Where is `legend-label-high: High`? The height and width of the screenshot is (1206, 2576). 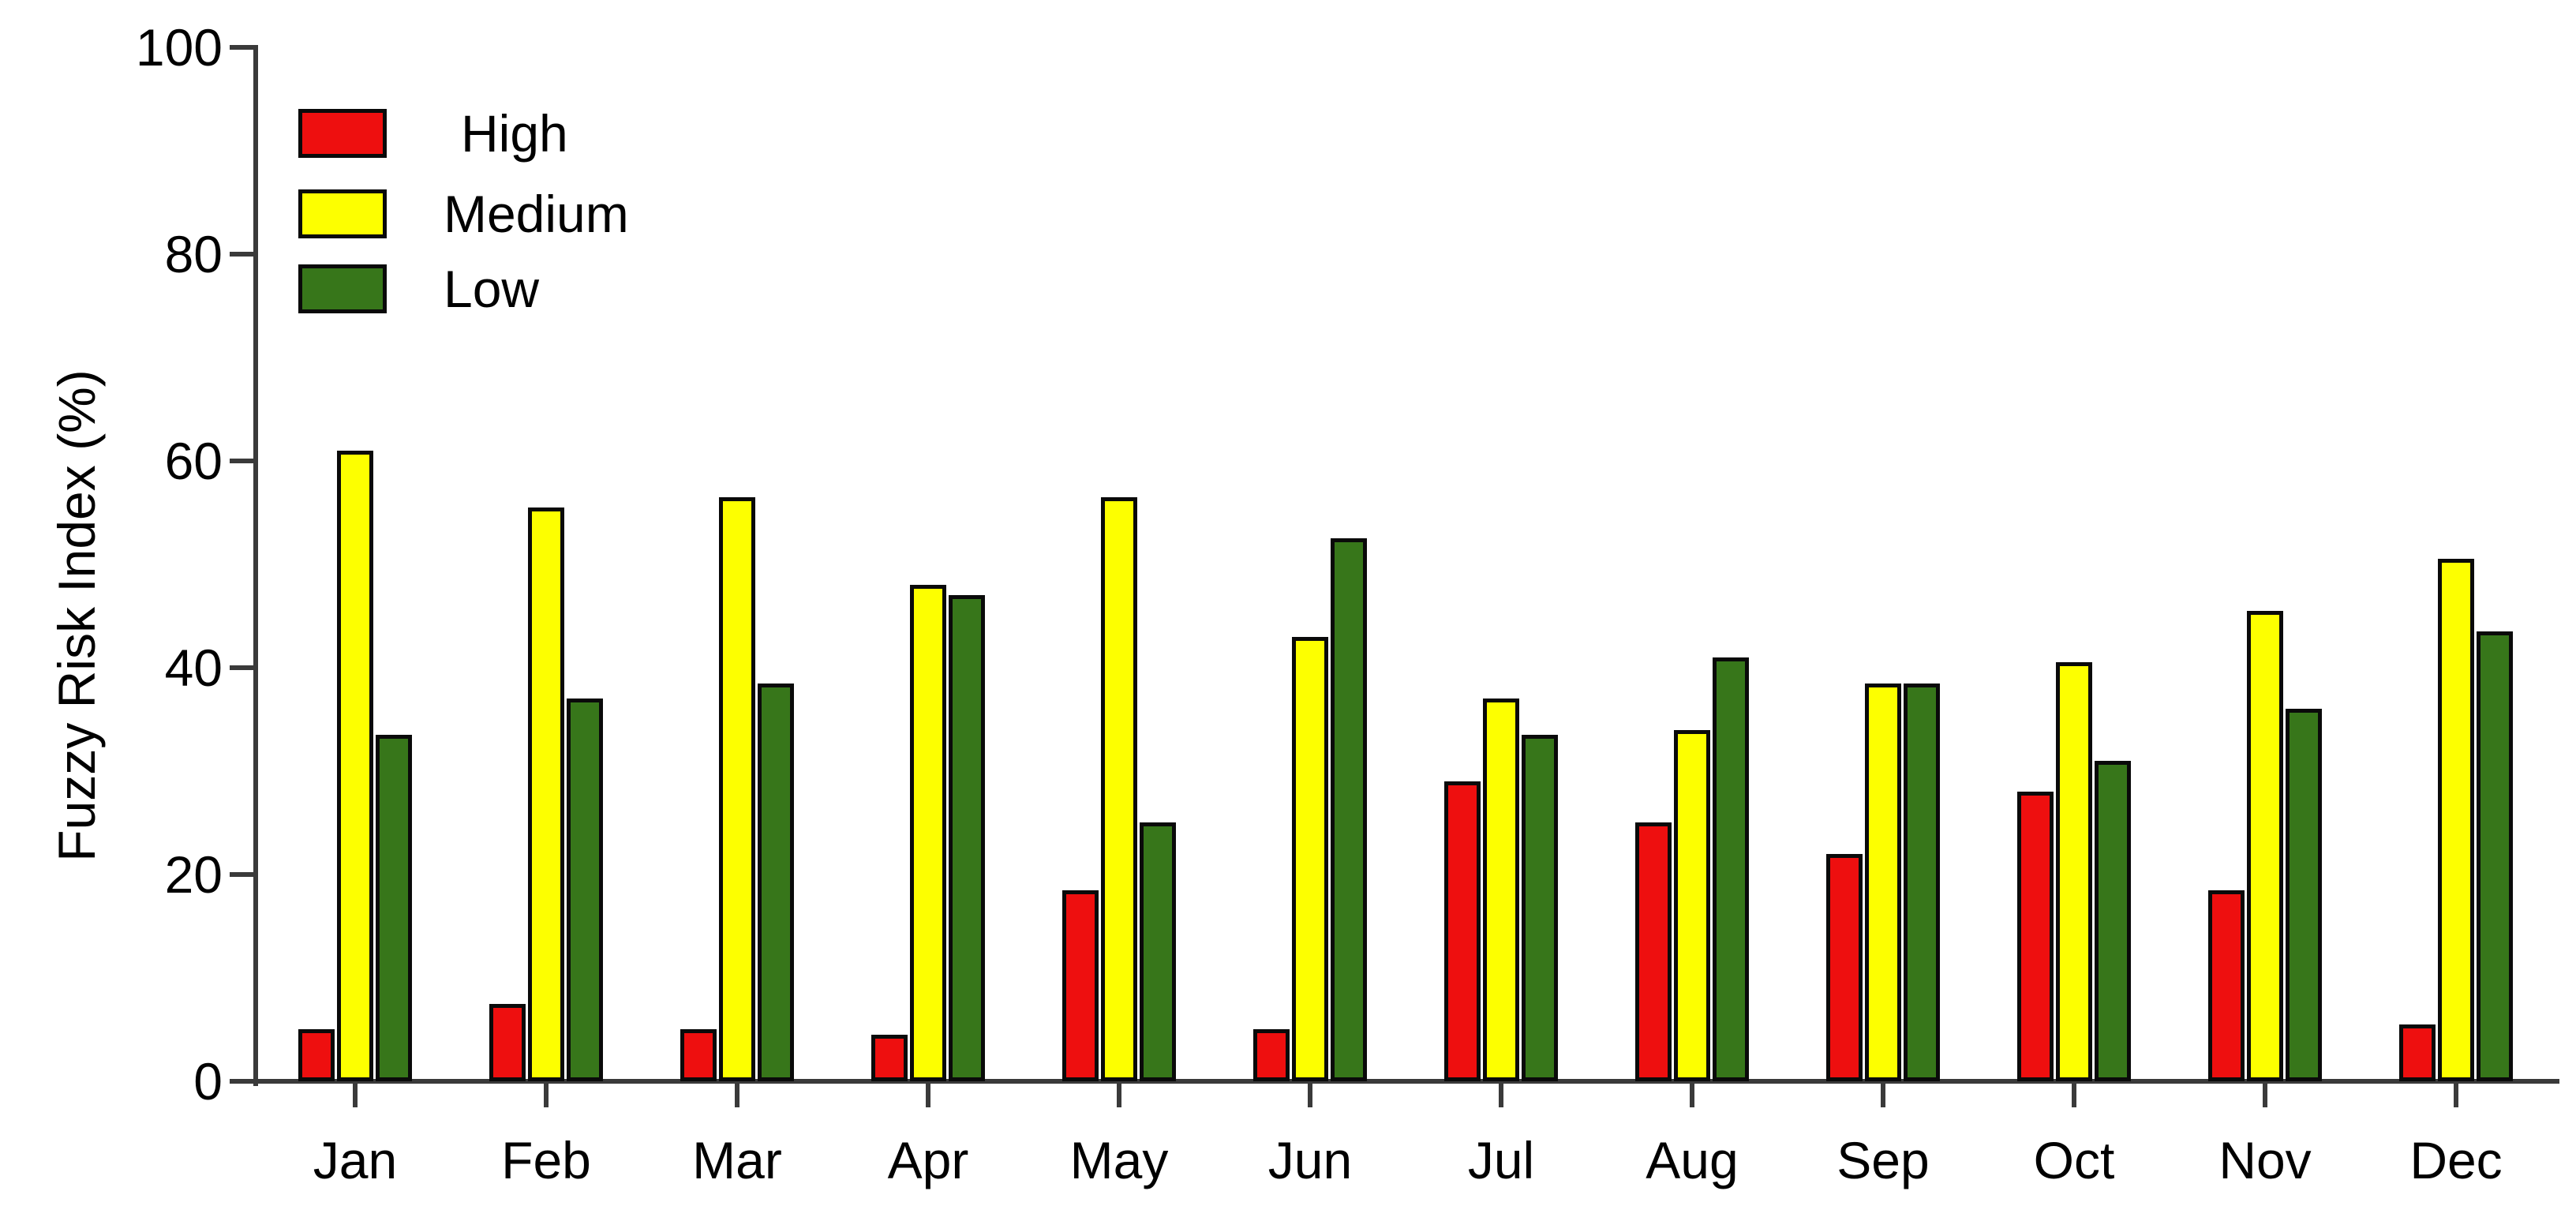 legend-label-high: High is located at coordinates (514, 133).